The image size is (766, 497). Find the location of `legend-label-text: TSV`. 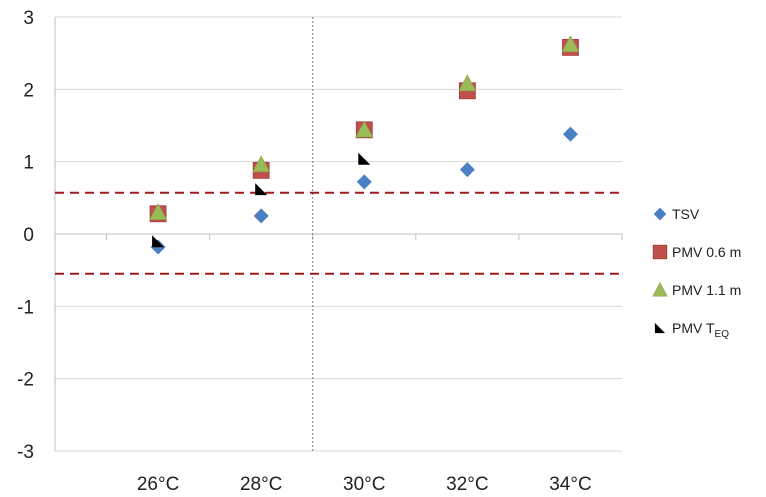

legend-label-text: TSV is located at coordinates (686, 214).